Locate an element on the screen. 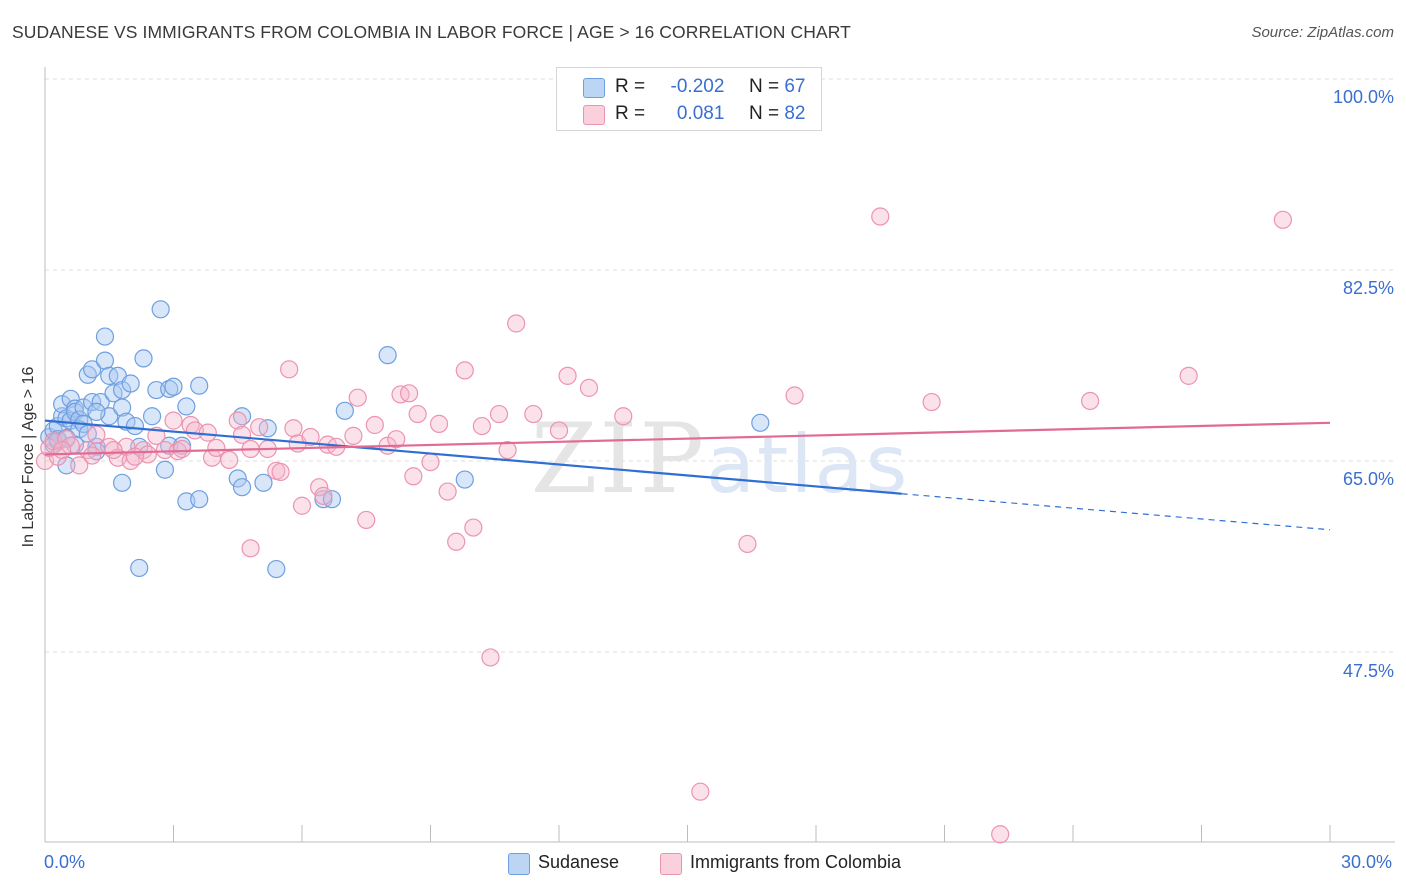 Image resolution: width=1406 pixels, height=892 pixels. x-tick-label-min: 0.0% is located at coordinates (65, 862).